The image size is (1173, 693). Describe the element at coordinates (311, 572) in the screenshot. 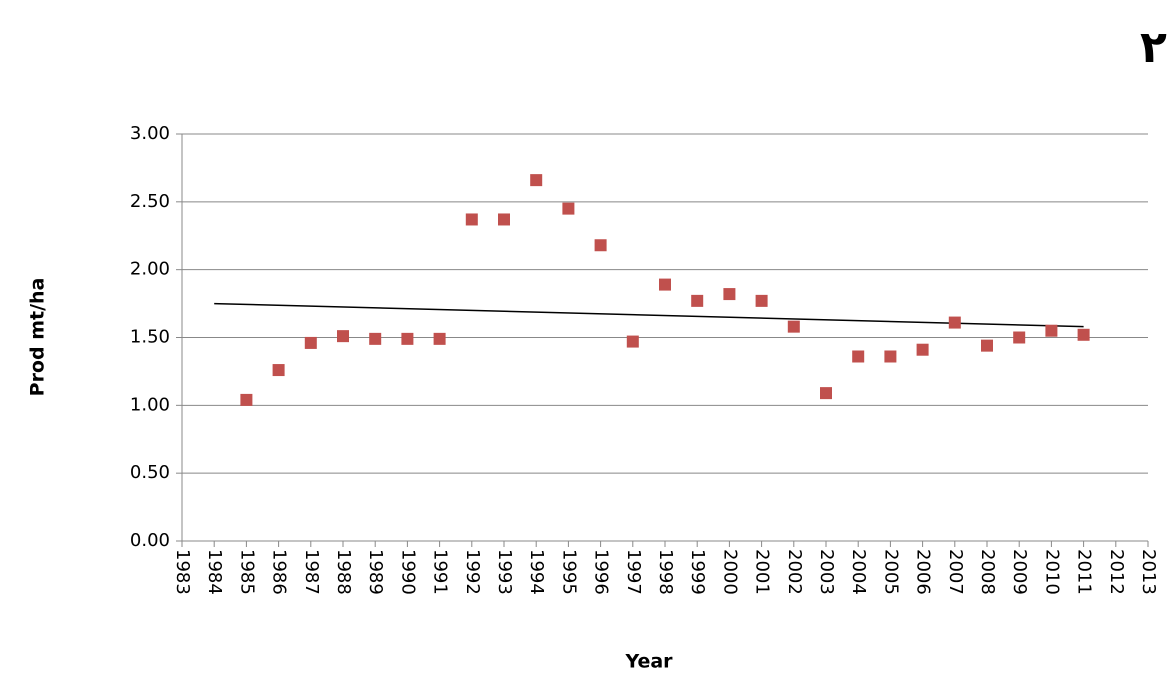

I see `x-tick-label: 1987` at that location.